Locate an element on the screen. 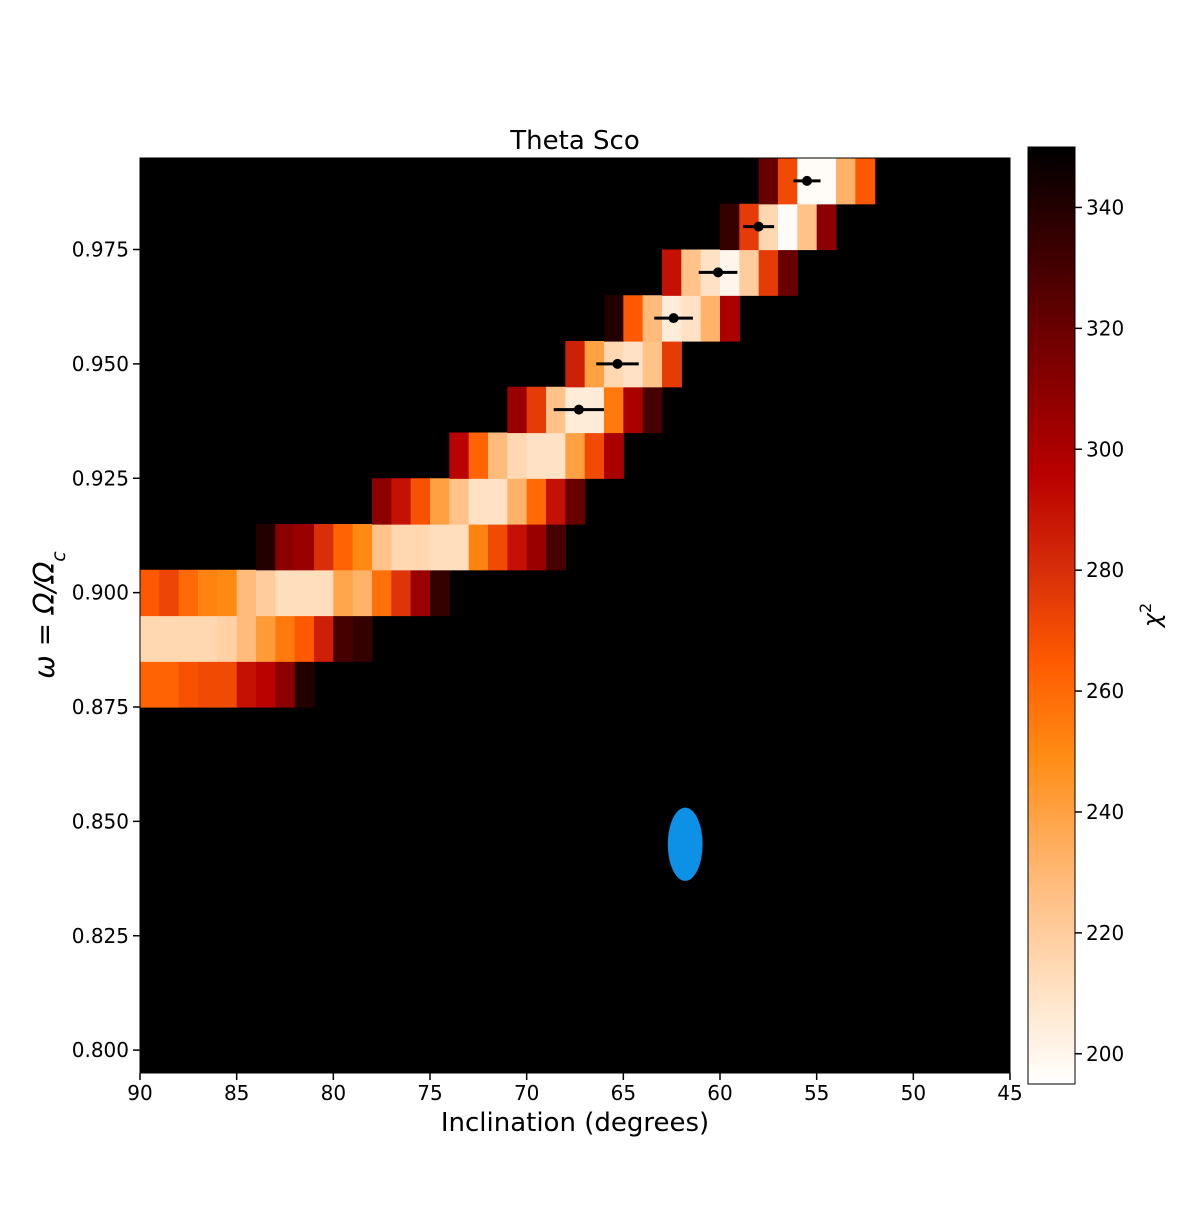 This screenshot has width=1196, height=1219. colorbar-tick-label: 240 is located at coordinates (1105, 812).